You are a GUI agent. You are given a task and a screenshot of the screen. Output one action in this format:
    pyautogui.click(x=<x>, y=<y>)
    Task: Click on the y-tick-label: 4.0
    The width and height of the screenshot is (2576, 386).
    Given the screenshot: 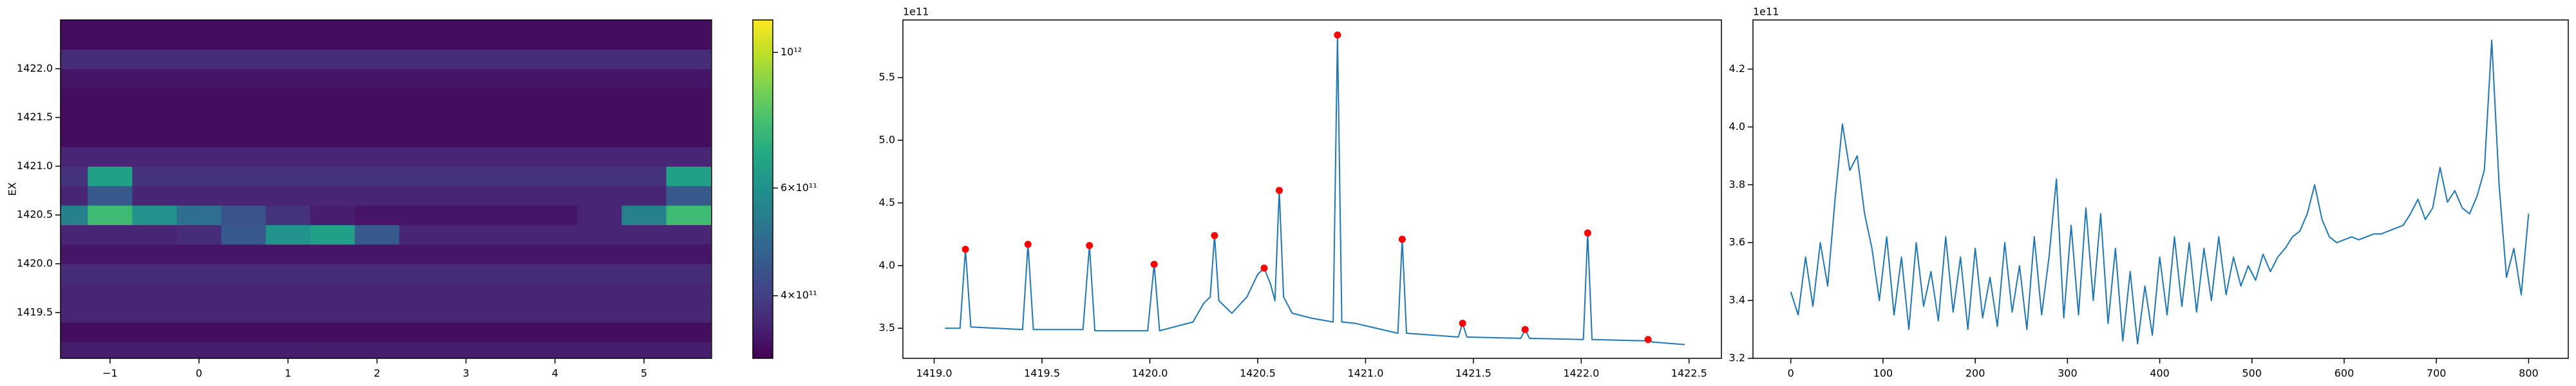 What is the action you would take?
    pyautogui.click(x=1737, y=126)
    